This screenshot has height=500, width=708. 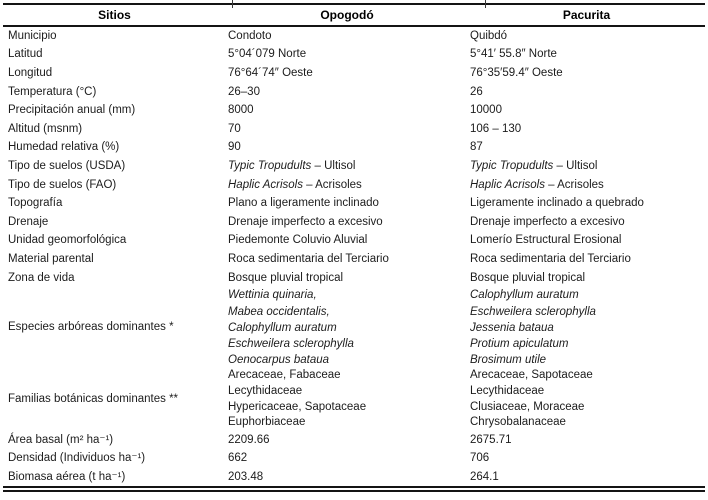 I want to click on pacurita-cell: 706, so click(x=480, y=458).